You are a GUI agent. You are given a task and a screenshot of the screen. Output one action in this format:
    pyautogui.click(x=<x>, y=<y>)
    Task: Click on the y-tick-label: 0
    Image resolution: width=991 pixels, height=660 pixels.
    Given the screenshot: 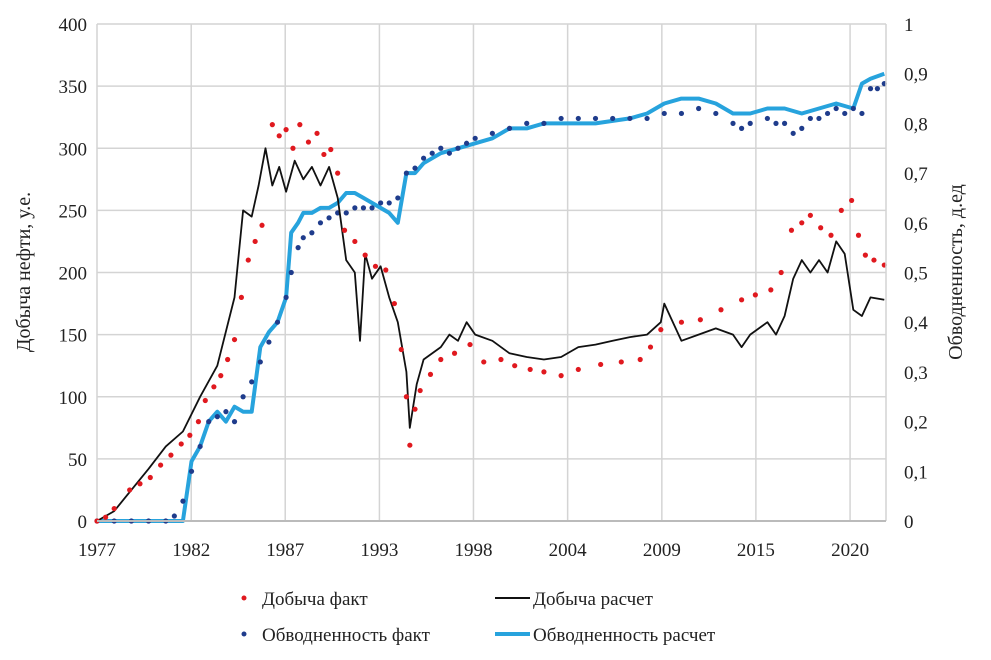 What is the action you would take?
    pyautogui.click(x=83, y=522)
    